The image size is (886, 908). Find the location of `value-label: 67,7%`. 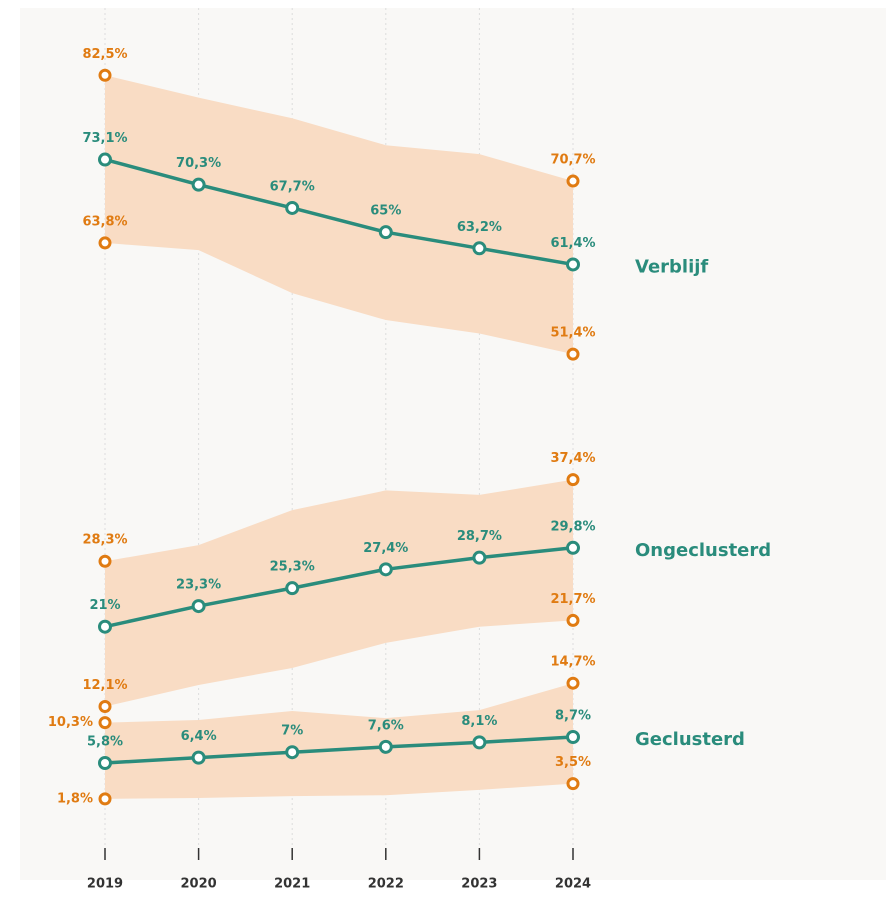

value-label: 67,7% is located at coordinates (292, 186).